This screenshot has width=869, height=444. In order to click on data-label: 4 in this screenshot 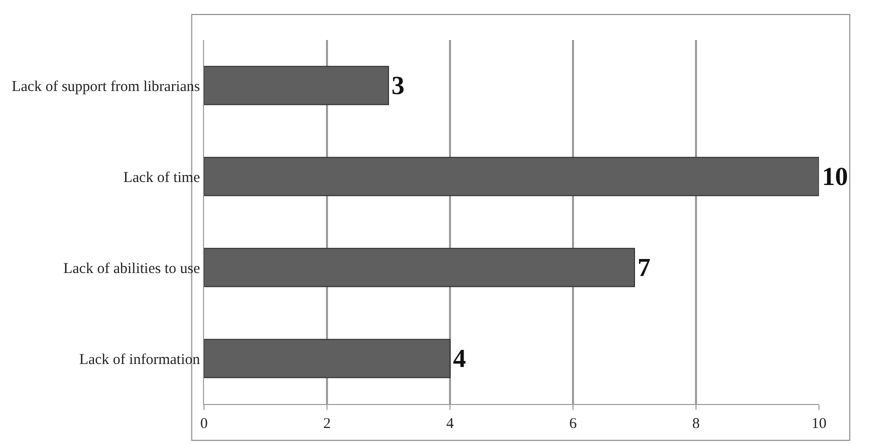, I will do `click(459, 358)`.